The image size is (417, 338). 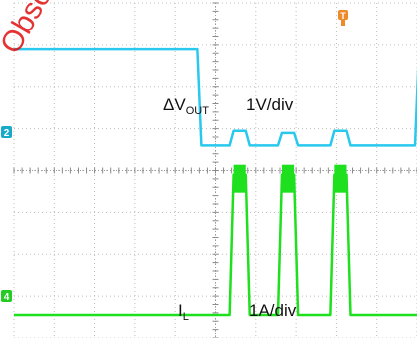 I want to click on channel-4-marker: 4, so click(x=6, y=296).